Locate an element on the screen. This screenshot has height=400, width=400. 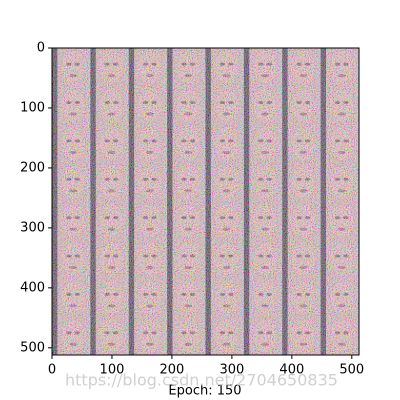
y-tick-label: 200 is located at coordinates (32, 167).